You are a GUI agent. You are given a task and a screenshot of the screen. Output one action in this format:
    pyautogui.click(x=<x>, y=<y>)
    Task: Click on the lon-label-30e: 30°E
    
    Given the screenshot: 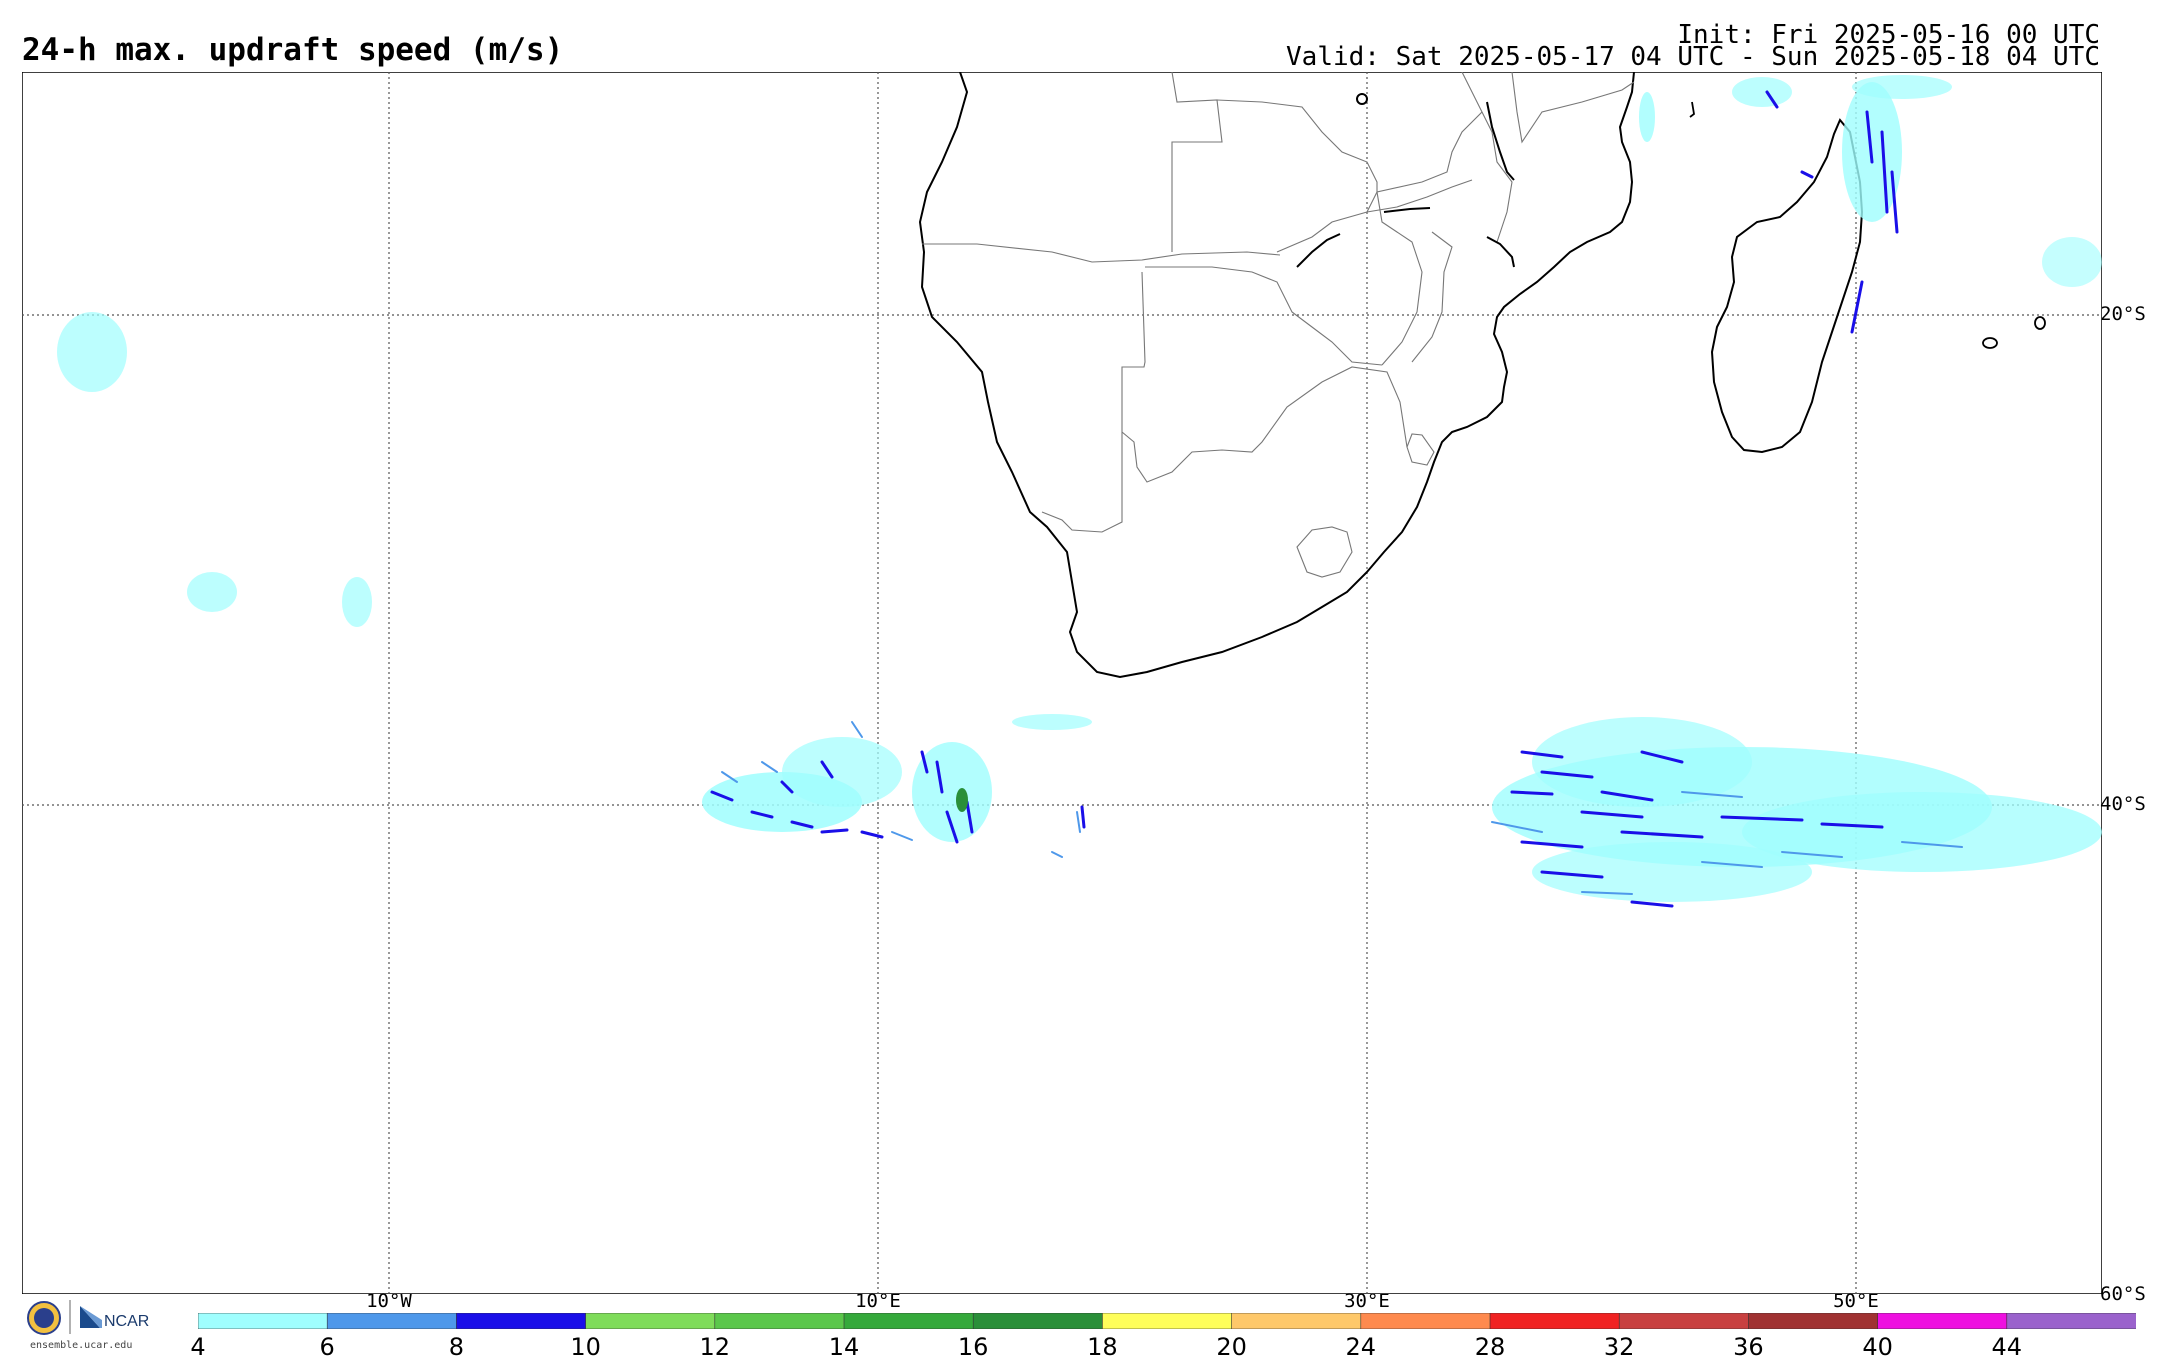 What is the action you would take?
    pyautogui.click(x=1367, y=1301)
    